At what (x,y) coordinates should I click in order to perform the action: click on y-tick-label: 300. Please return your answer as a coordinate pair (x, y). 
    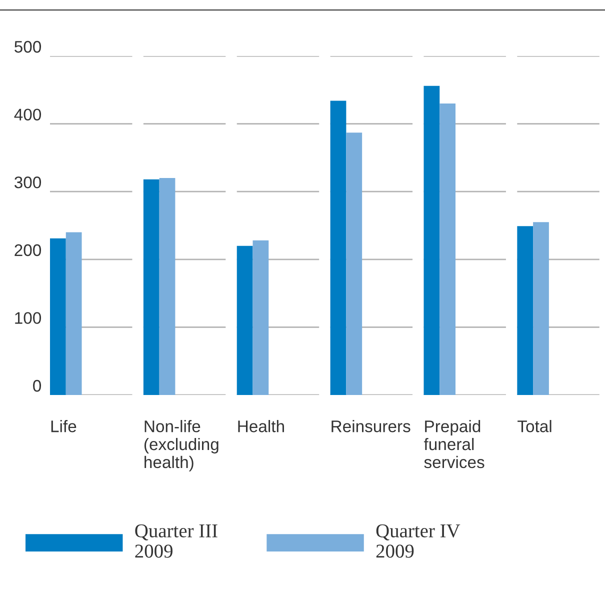
    Looking at the image, I should click on (28, 182).